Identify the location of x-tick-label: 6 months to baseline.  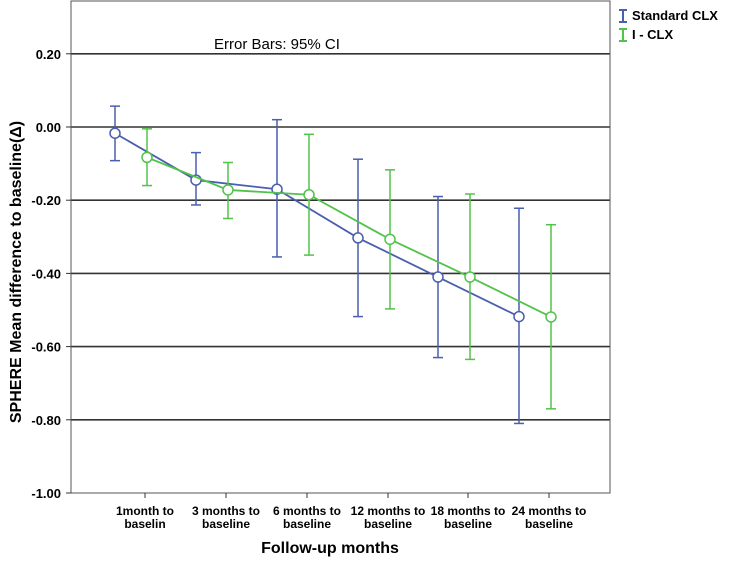
(307, 517).